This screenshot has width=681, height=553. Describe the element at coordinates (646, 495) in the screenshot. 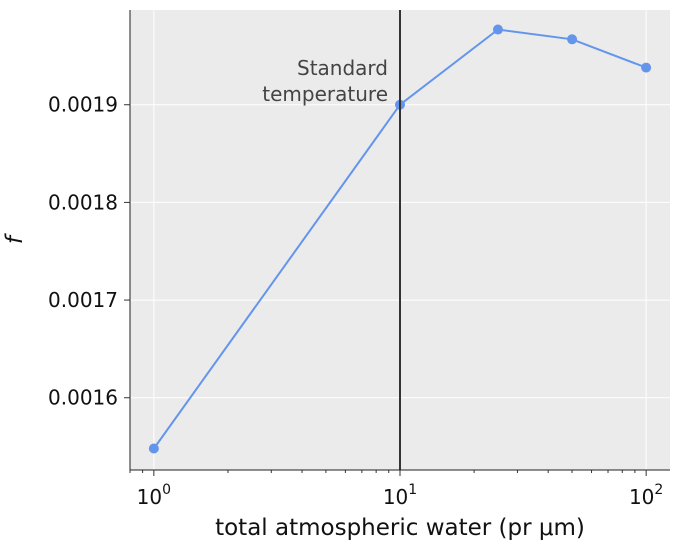

I see `x-tick-label-2: 10²` at that location.